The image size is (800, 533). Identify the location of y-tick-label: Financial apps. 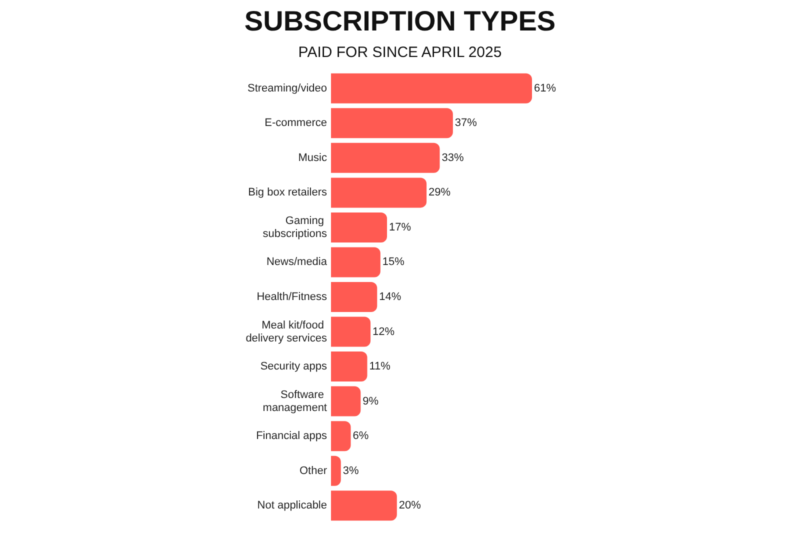
(292, 436).